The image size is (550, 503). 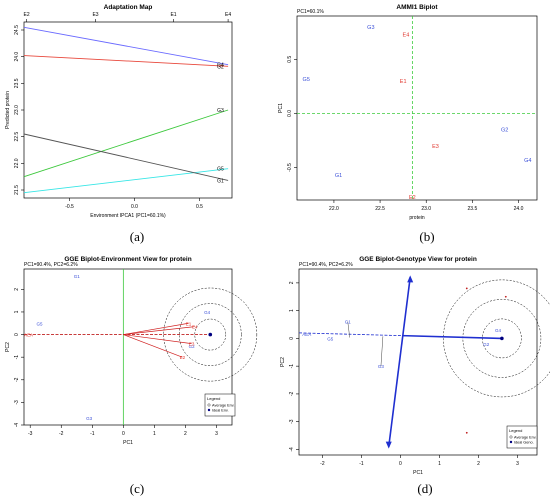 What do you see at coordinates (17, 163) in the screenshot?
I see `y-tick-label: 22.0` at bounding box center [17, 163].